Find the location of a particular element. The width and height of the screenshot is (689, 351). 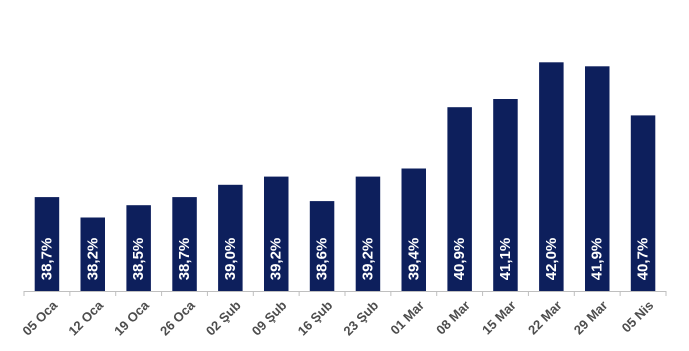

value-label: 38,5% is located at coordinates (138, 259).